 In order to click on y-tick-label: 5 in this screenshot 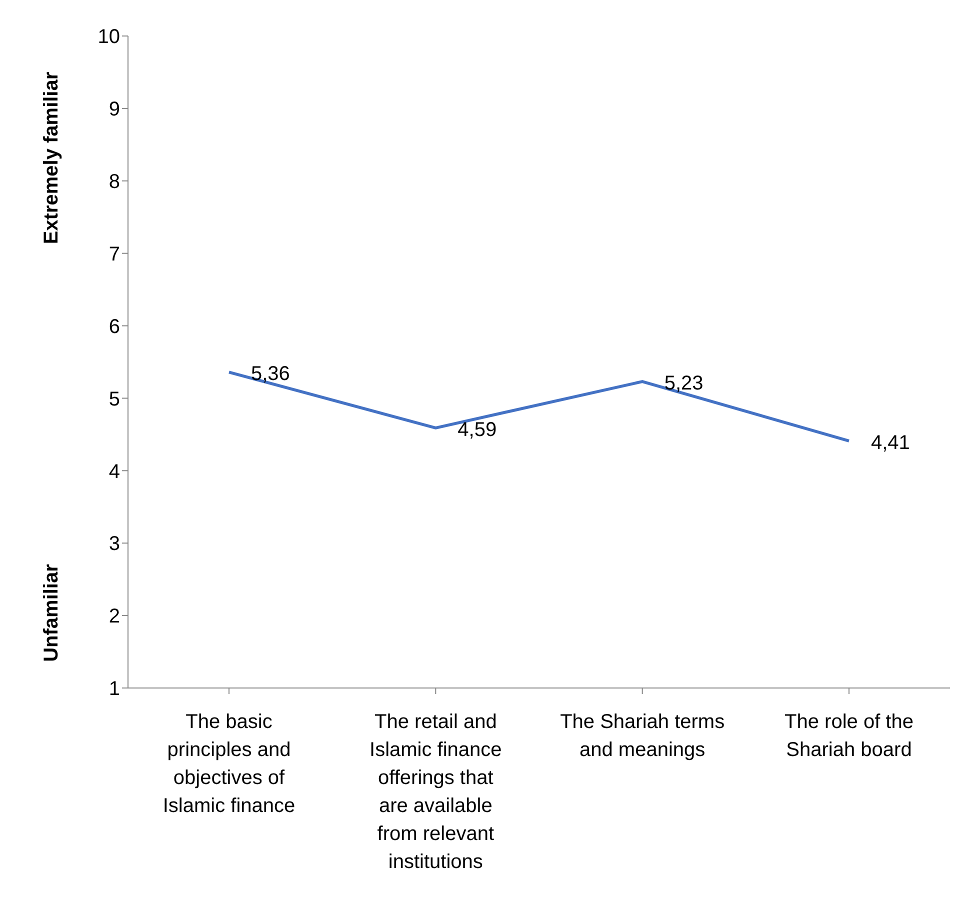, I will do `click(114, 399)`.